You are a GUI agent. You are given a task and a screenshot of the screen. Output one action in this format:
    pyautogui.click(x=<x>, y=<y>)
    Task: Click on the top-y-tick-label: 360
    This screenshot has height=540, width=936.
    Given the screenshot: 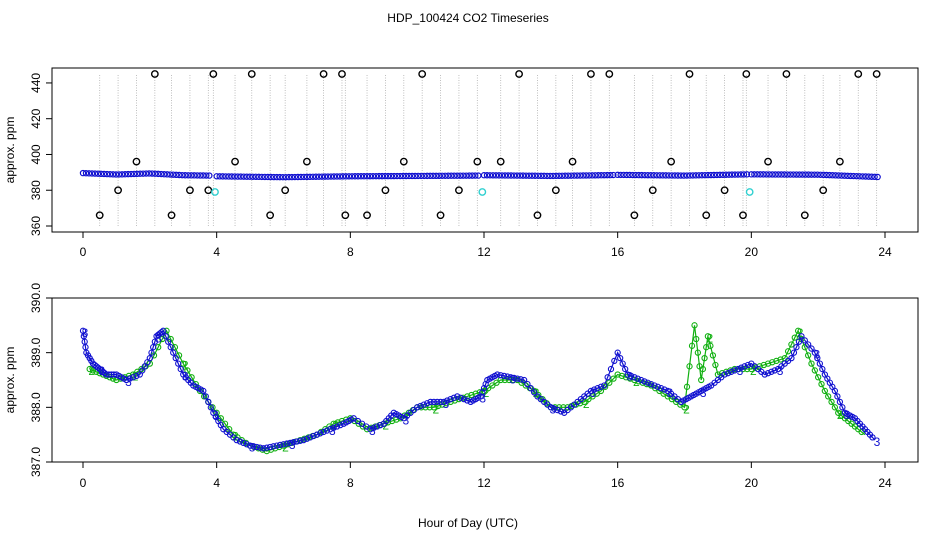 What is the action you would take?
    pyautogui.click(x=36, y=226)
    